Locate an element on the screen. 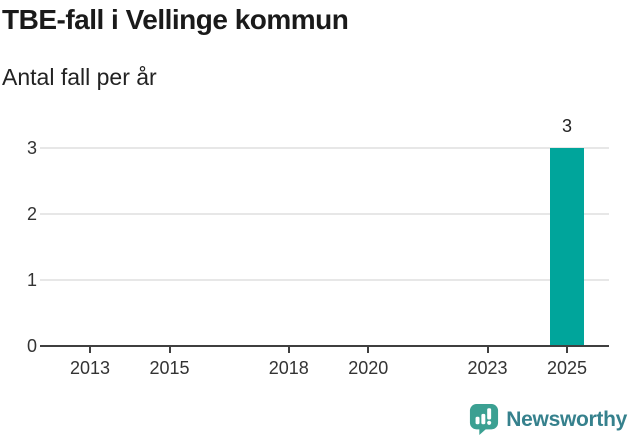 Image resolution: width=631 pixels, height=439 pixels. y-axis-tick-label: 3 is located at coordinates (31, 148).